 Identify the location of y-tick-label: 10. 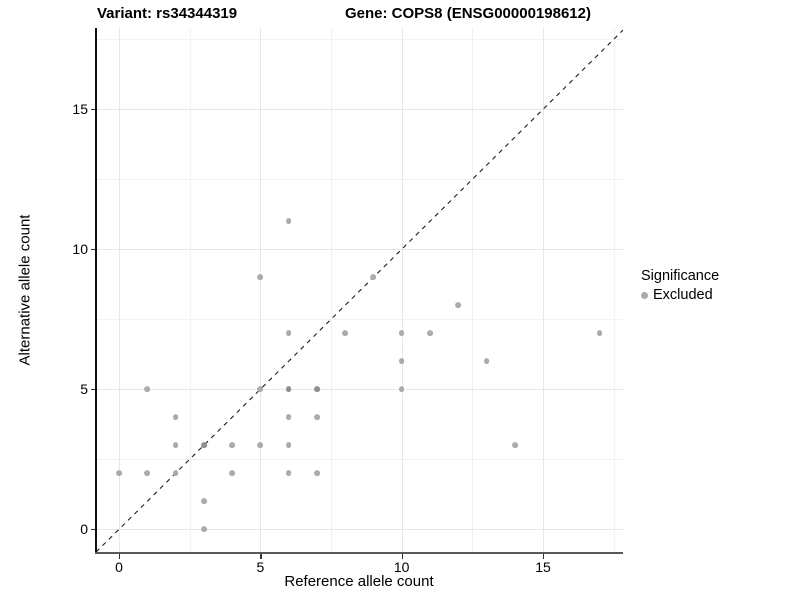
(80, 249).